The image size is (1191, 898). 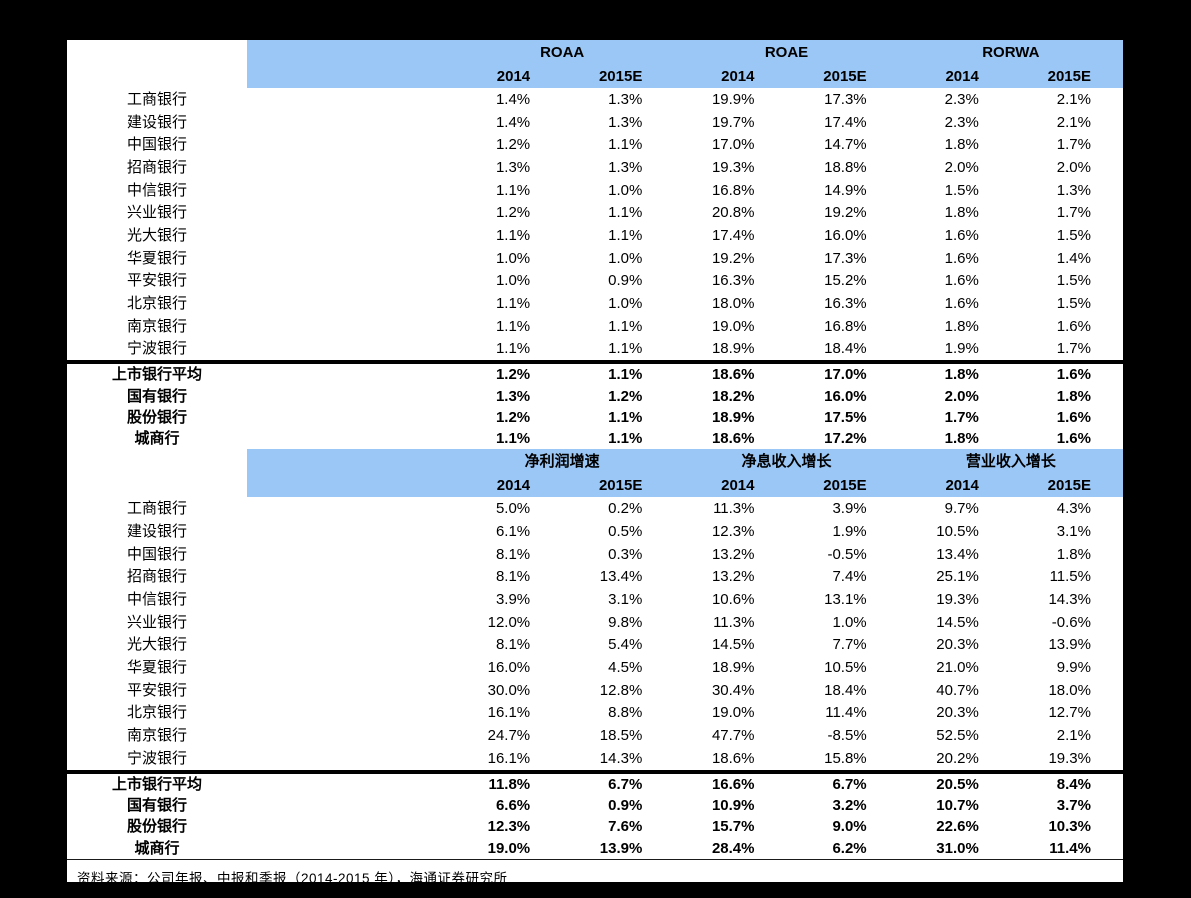 What do you see at coordinates (509, 758) in the screenshot?
I see `value-cell: 16.1%` at bounding box center [509, 758].